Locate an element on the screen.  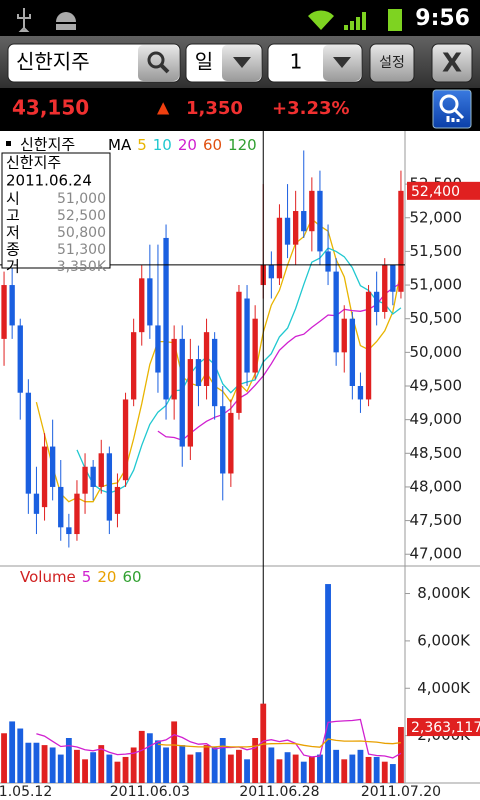
arrow is located at coordinates (242, 62).